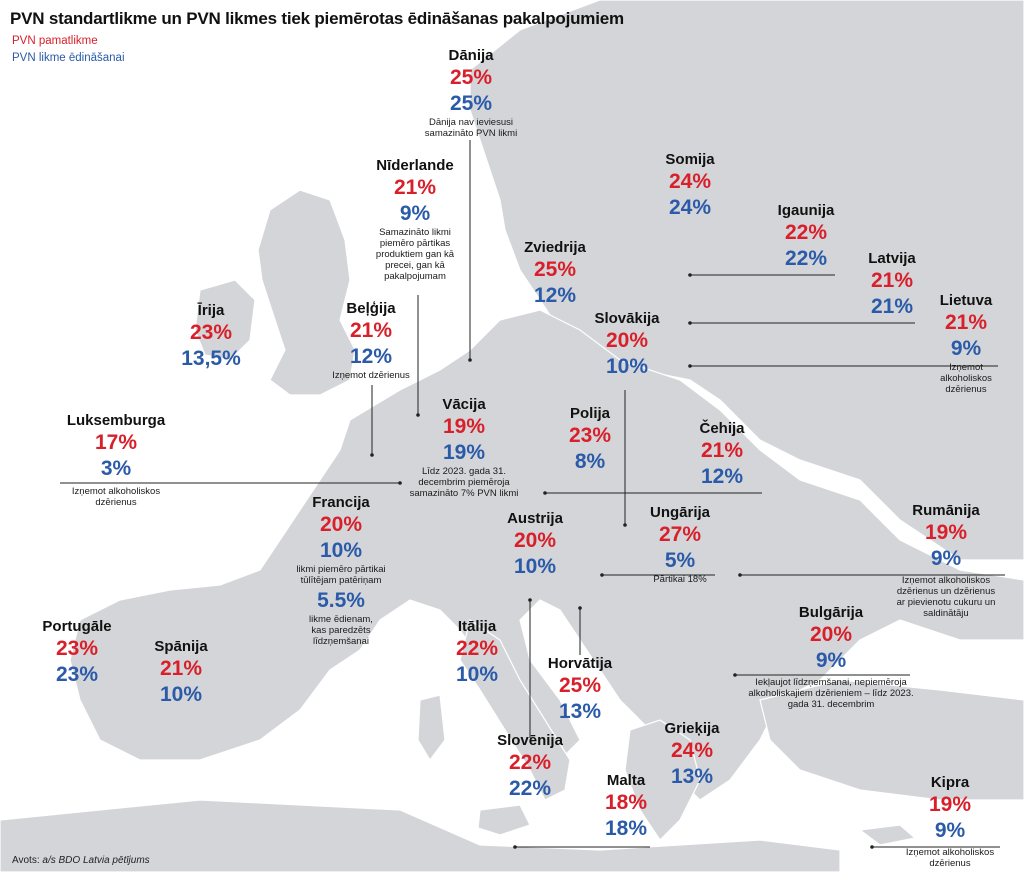 Image resolution: width=1024 pixels, height=872 pixels. Describe the element at coordinates (806, 210) in the screenshot. I see `country-name: Igaunija` at that location.